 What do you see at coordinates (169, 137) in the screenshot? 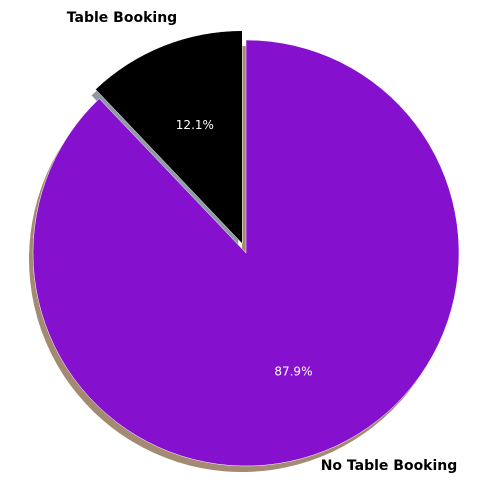
I see `pie-slice-table-booking` at bounding box center [169, 137].